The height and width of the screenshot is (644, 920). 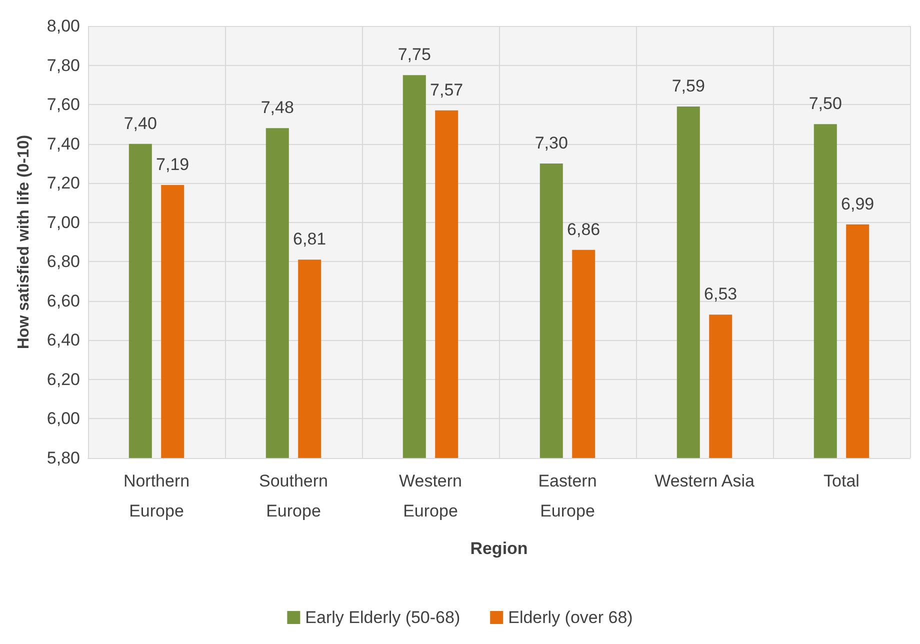 What do you see at coordinates (63, 26) in the screenshot?
I see `y-tick-label: 8,00` at bounding box center [63, 26].